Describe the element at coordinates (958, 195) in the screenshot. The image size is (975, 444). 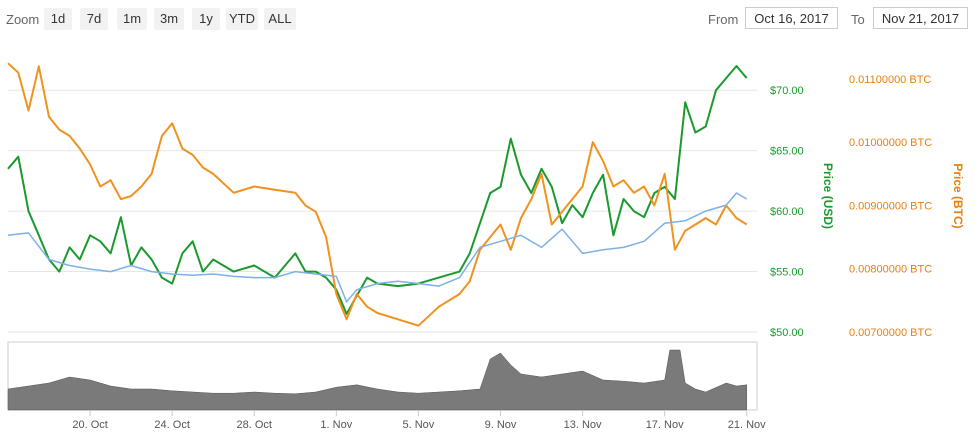
I see `btc-axis-title: Price (BTC)` at that location.